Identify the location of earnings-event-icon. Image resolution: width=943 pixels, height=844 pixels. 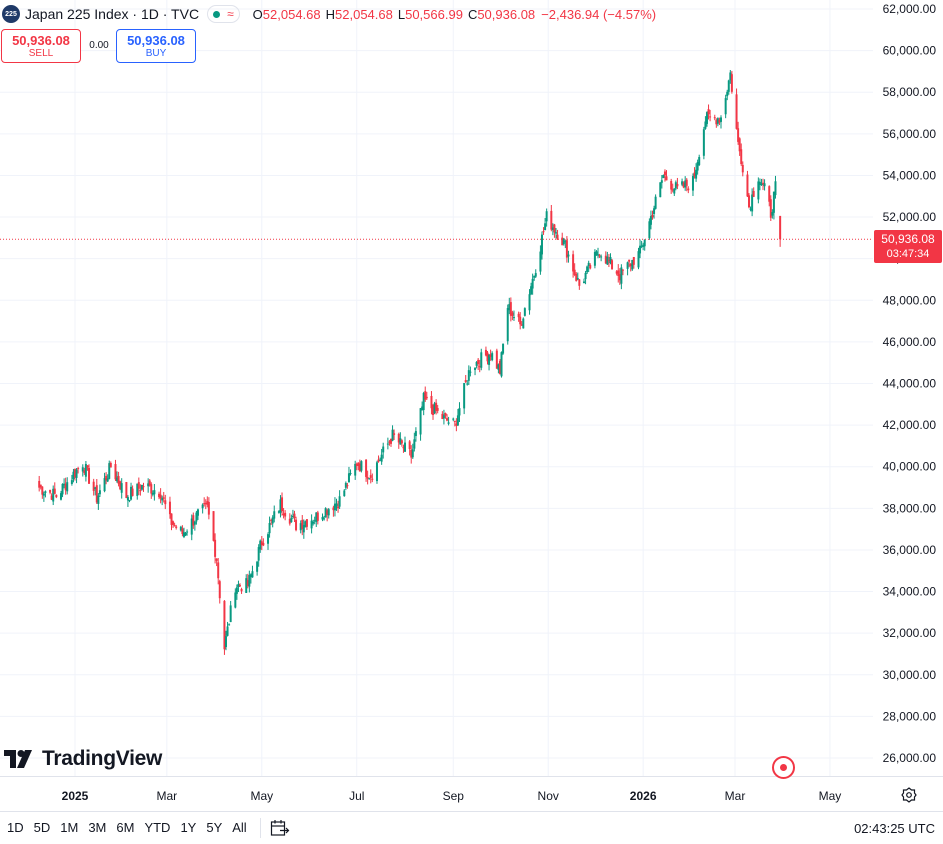
(783, 767).